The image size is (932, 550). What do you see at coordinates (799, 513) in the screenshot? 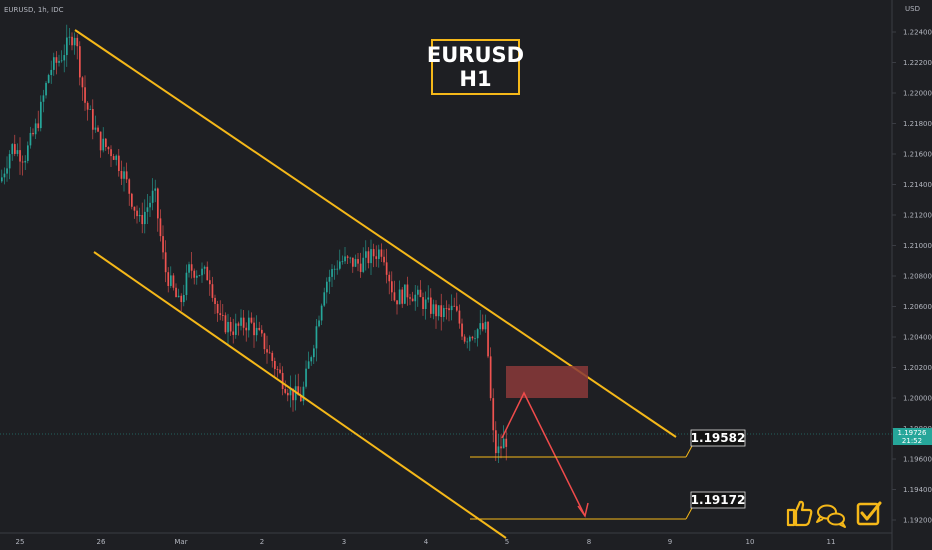
I see `thumbs-up-icon` at bounding box center [799, 513].